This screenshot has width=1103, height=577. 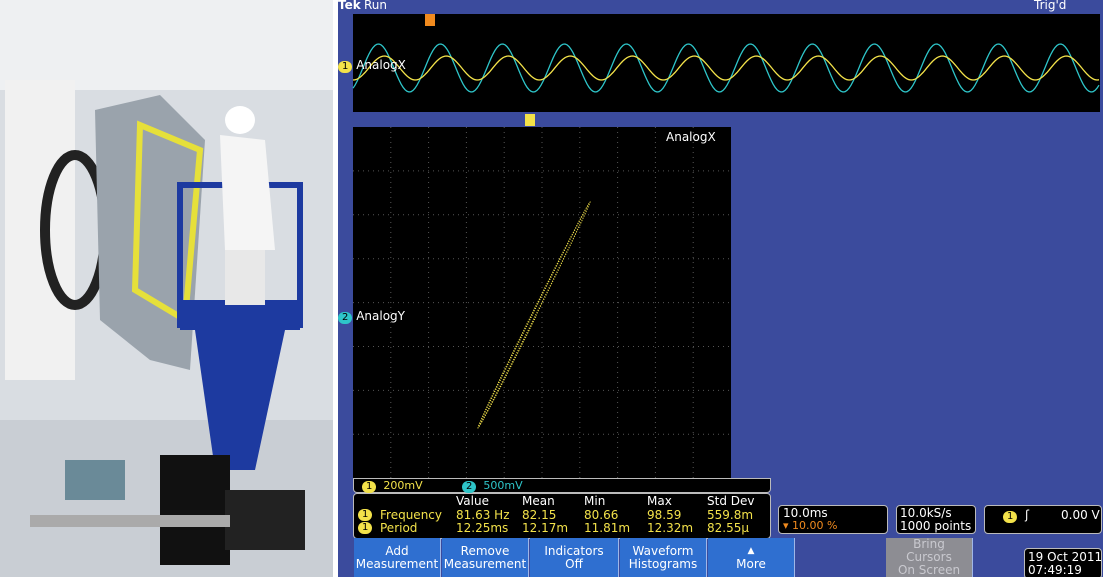 I want to click on xy-y-label: AnalogY, so click(x=380, y=316).